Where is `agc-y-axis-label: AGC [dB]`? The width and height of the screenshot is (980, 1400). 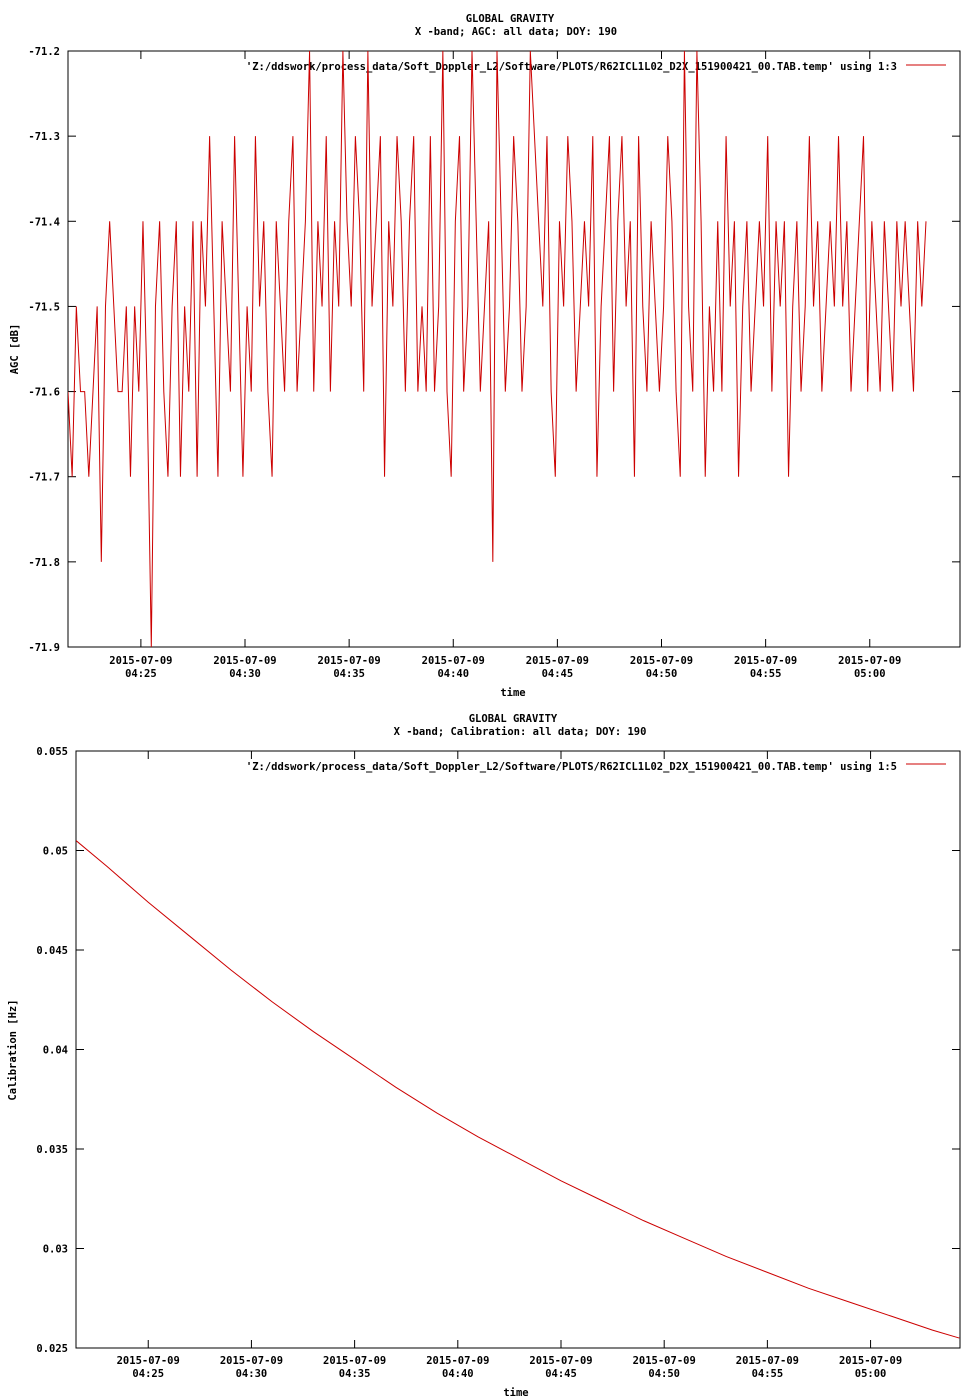 agc-y-axis-label: AGC [dB] is located at coordinates (15, 349).